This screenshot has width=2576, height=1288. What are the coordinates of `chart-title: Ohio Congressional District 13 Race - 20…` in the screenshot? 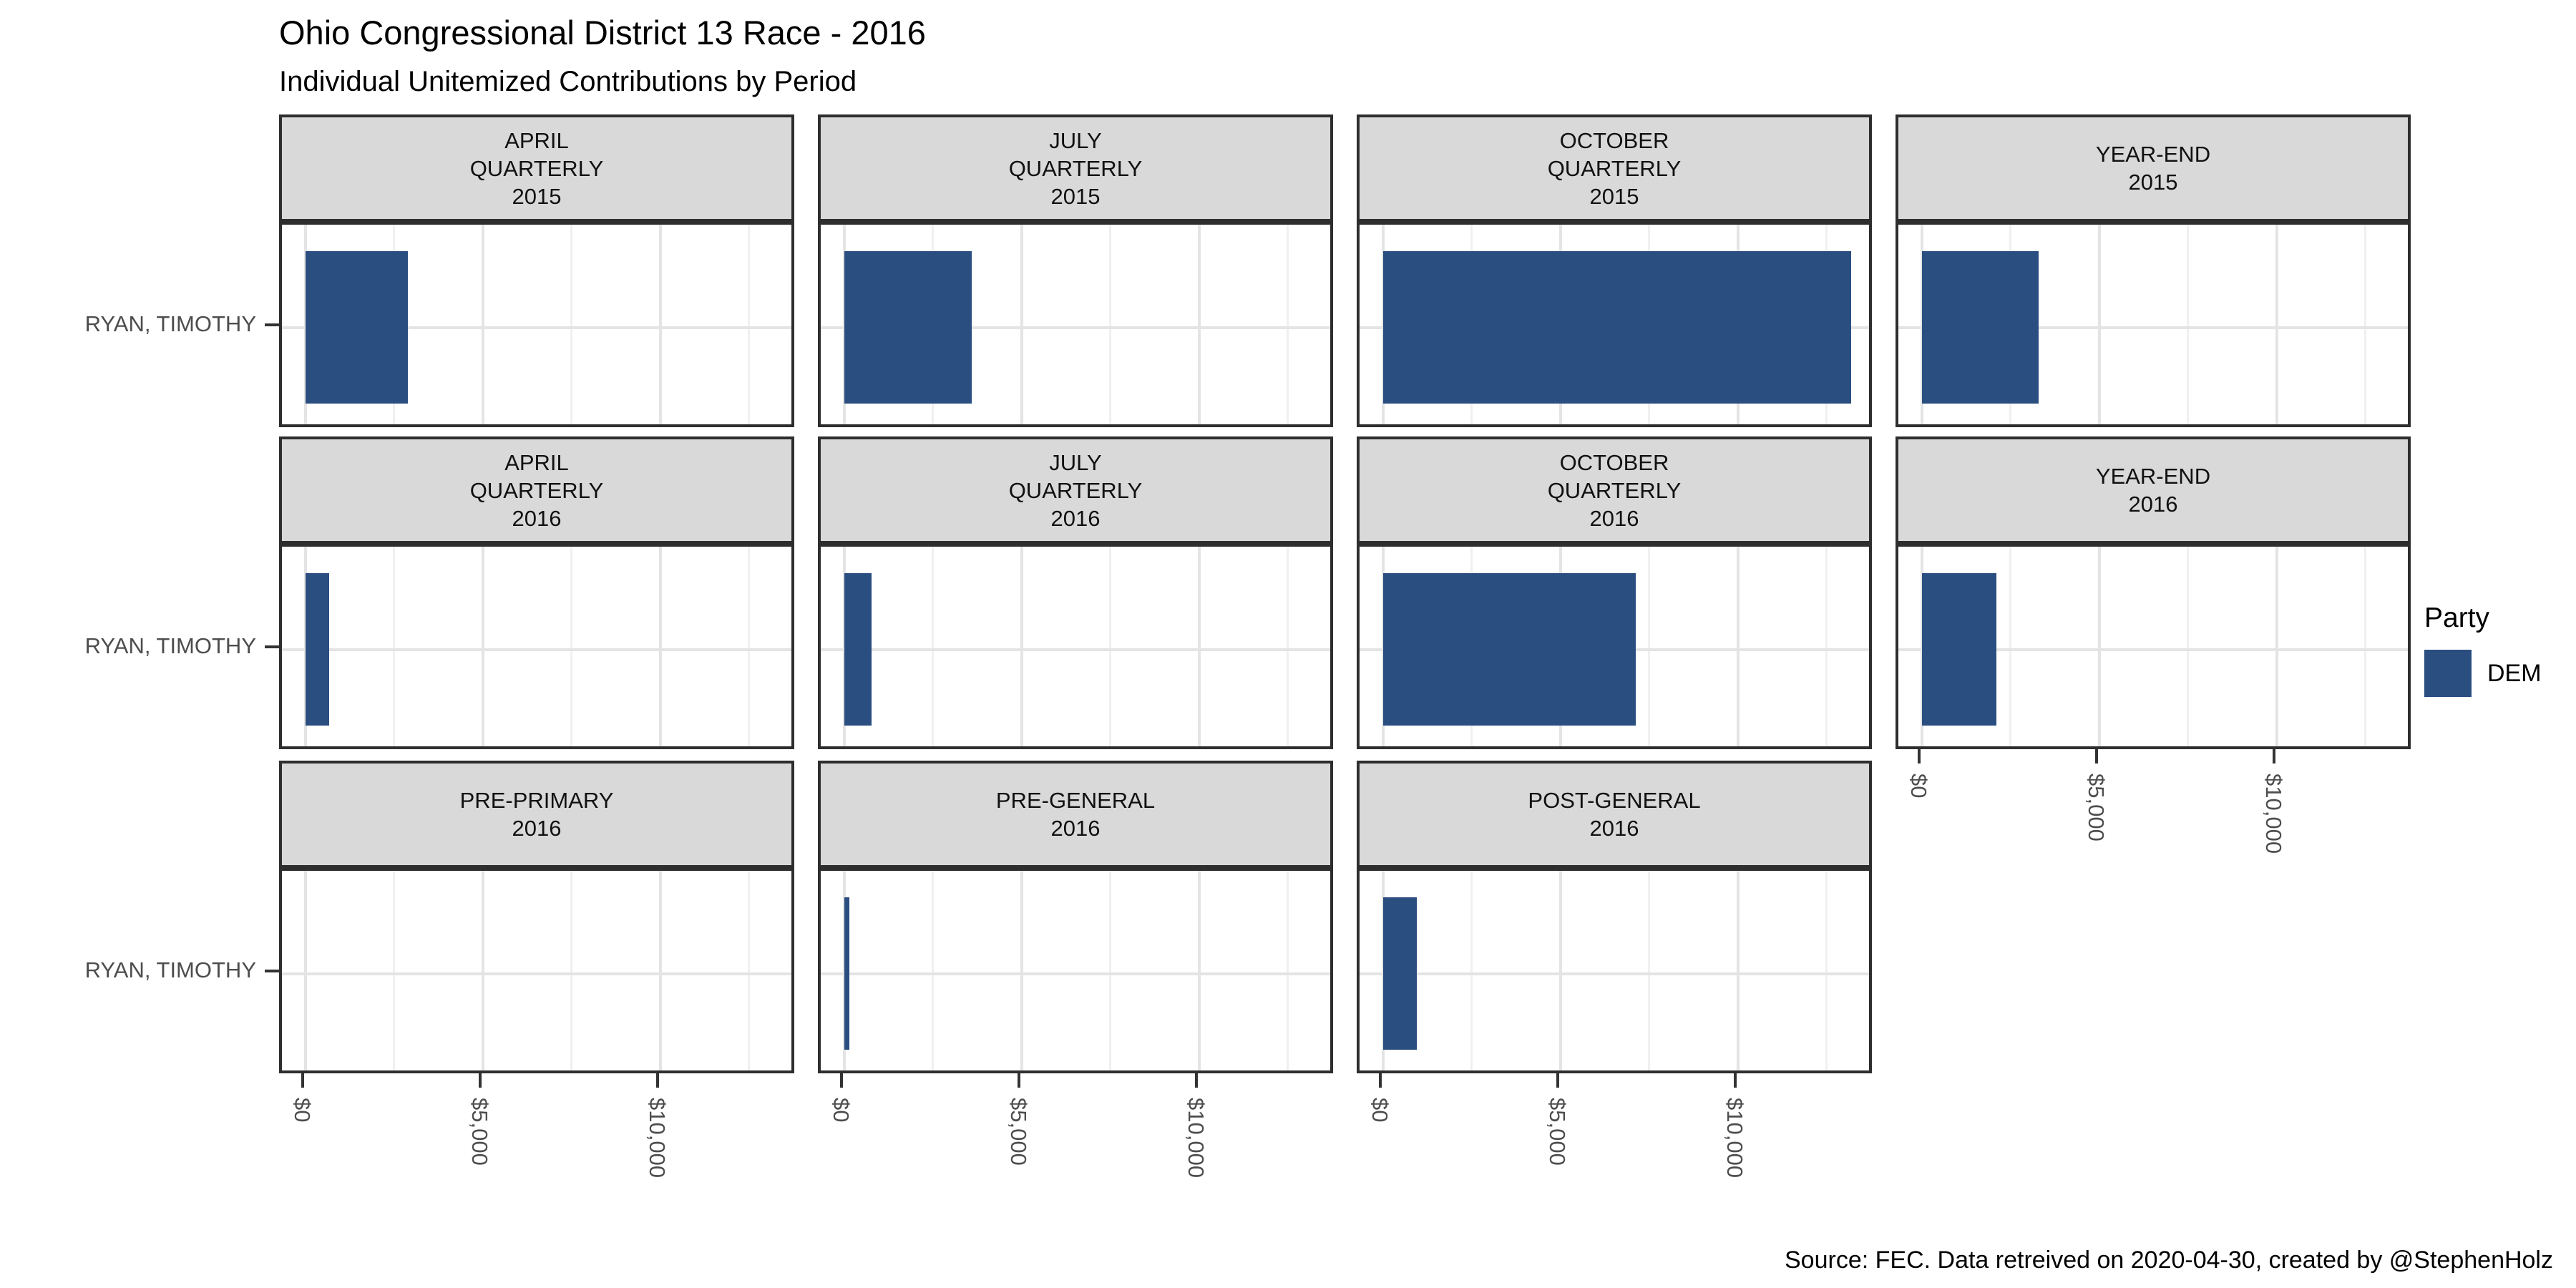 It's located at (602, 33).